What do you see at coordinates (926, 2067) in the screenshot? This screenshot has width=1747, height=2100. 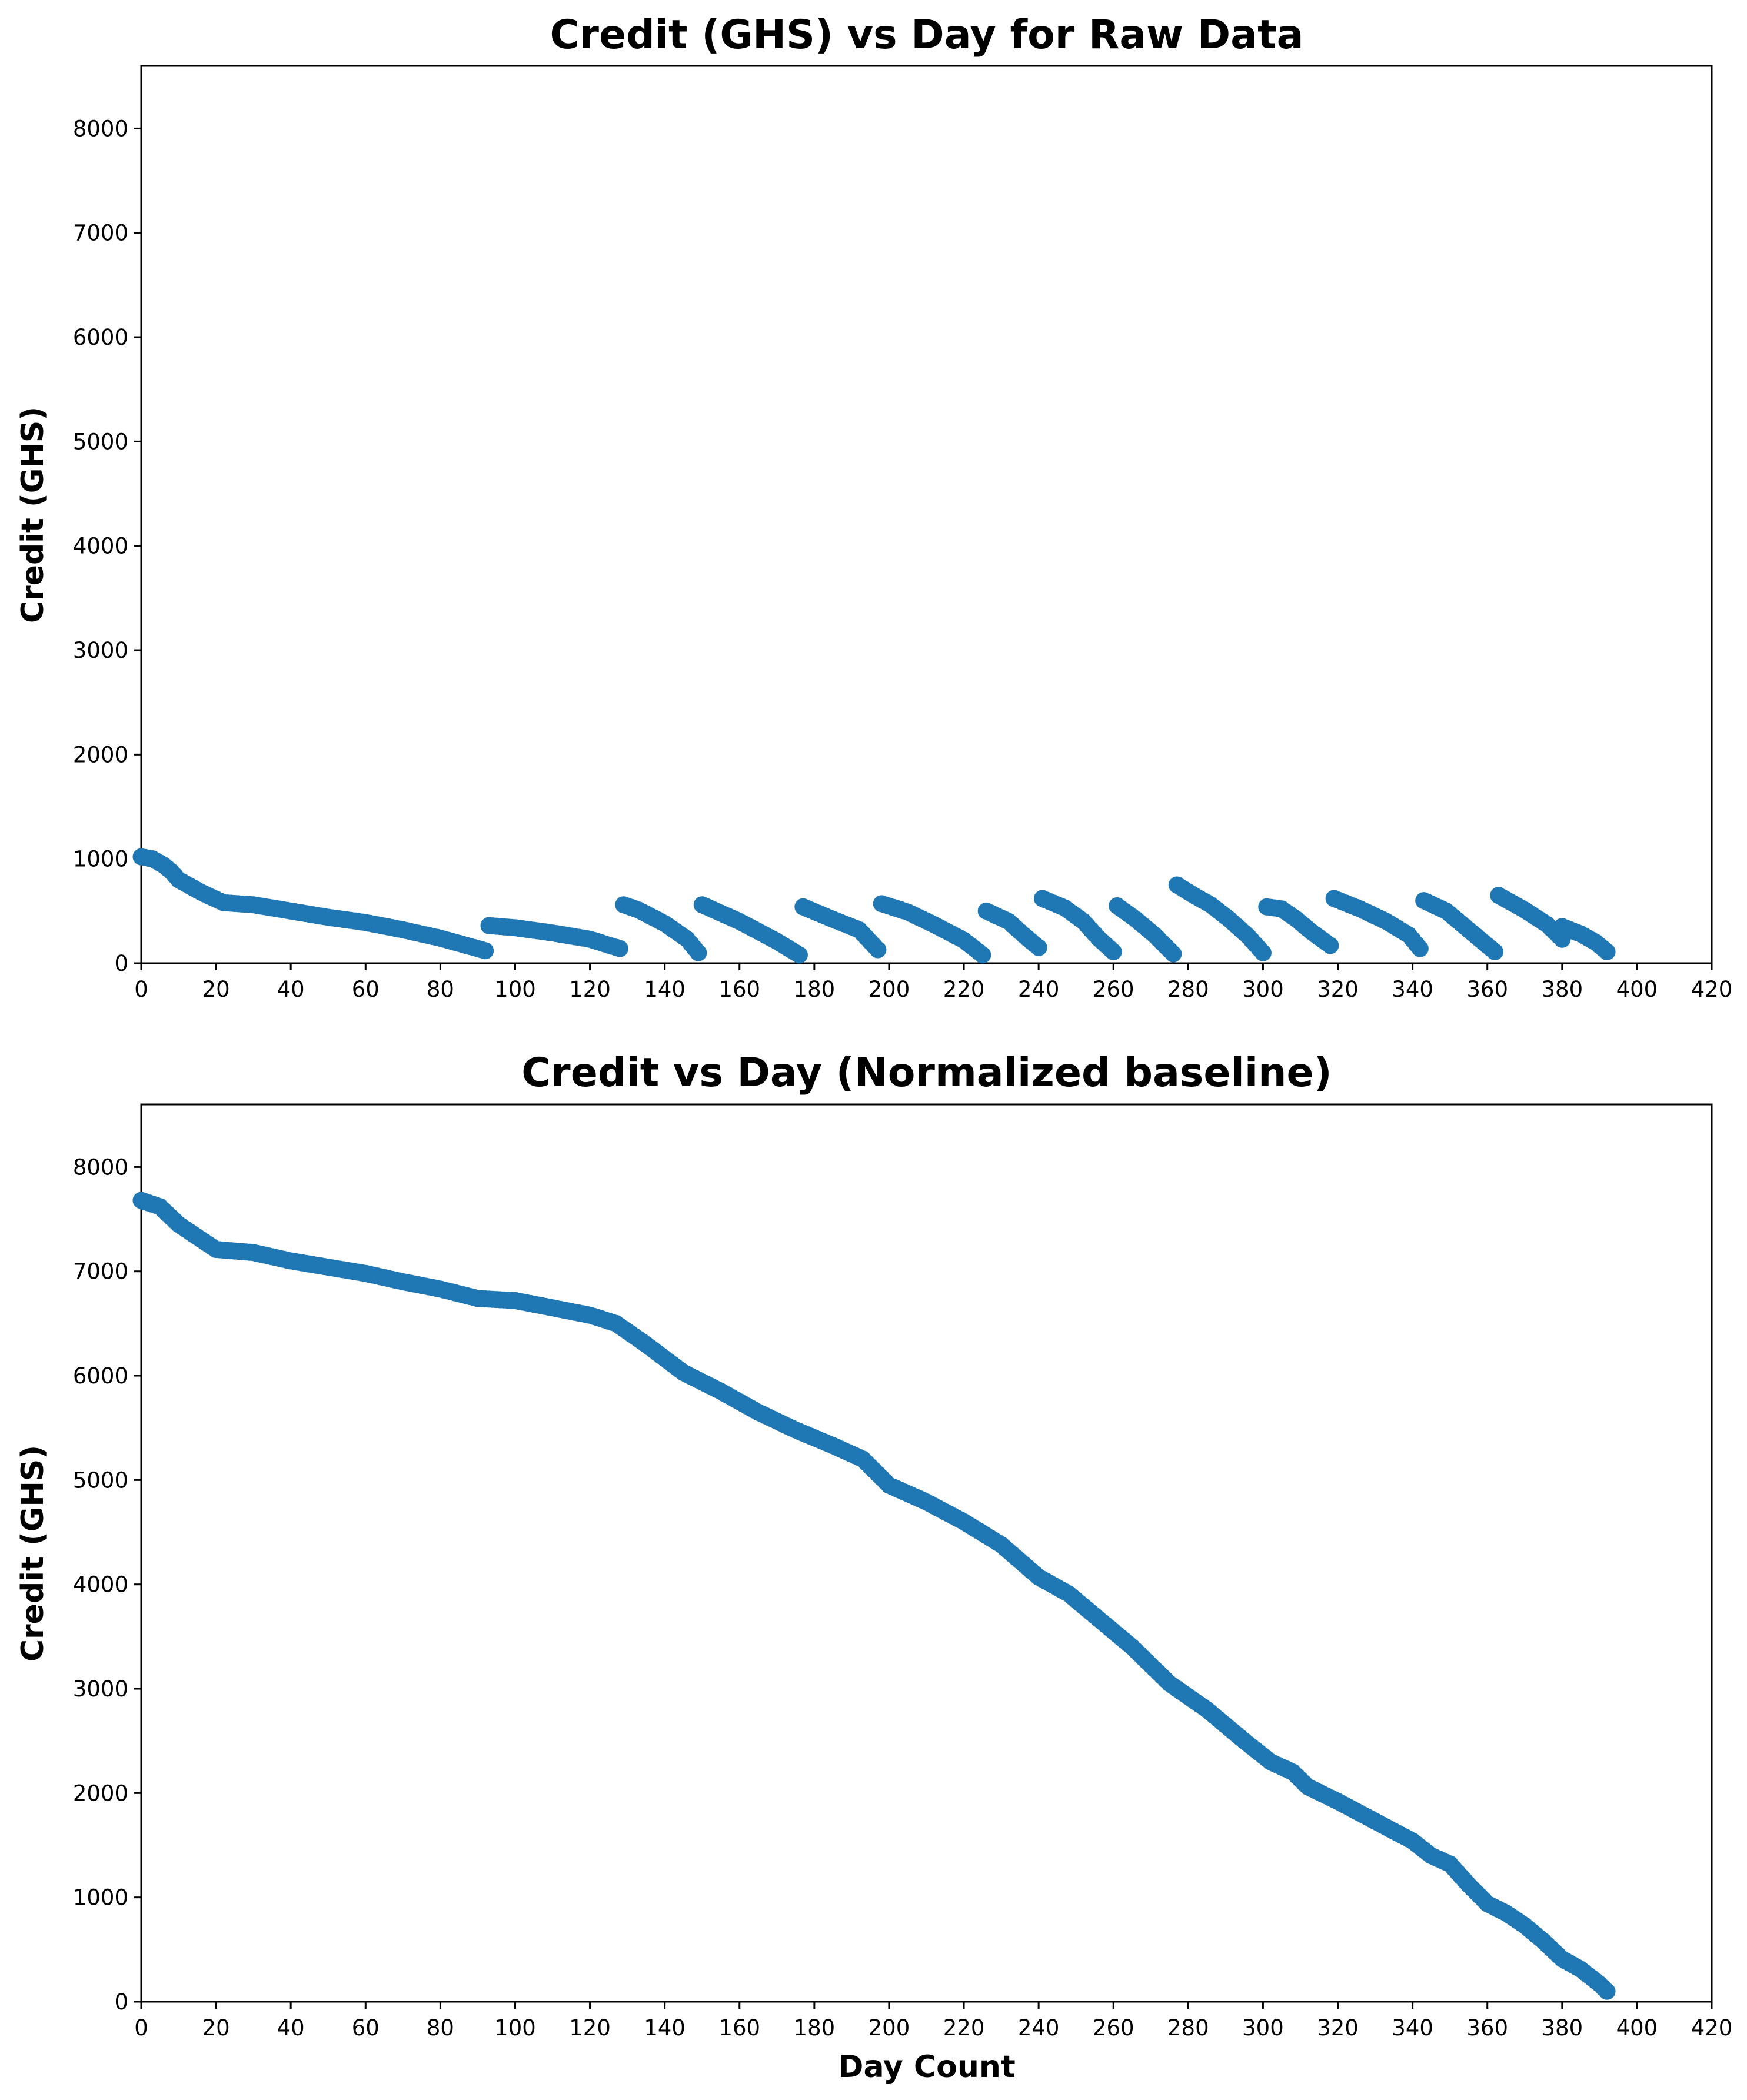 I see `x-axis-label: Day Count` at bounding box center [926, 2067].